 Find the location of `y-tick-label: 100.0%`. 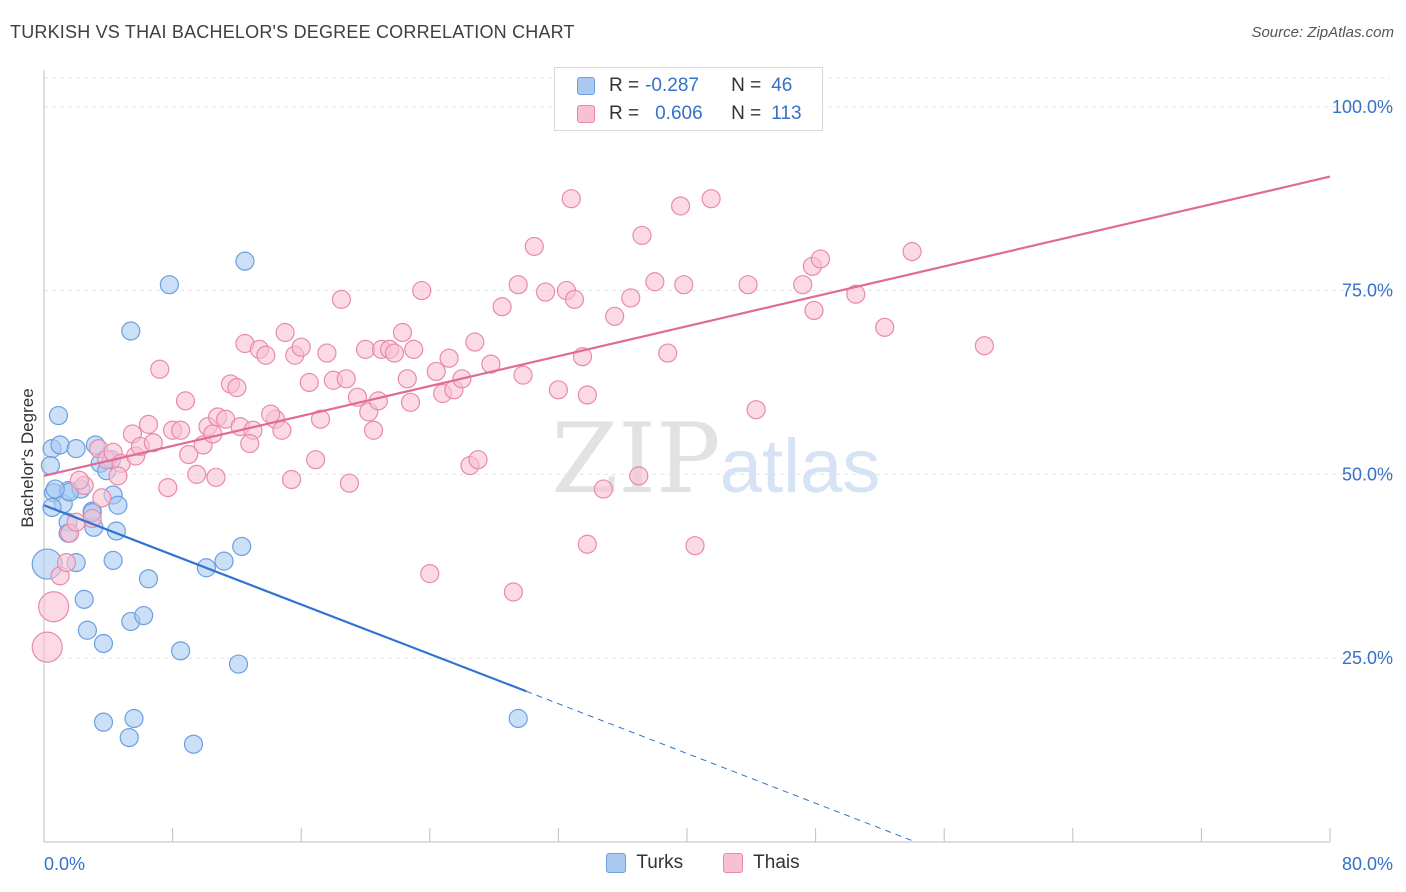

y-tick-label: 100.0% is located at coordinates (1362, 107).